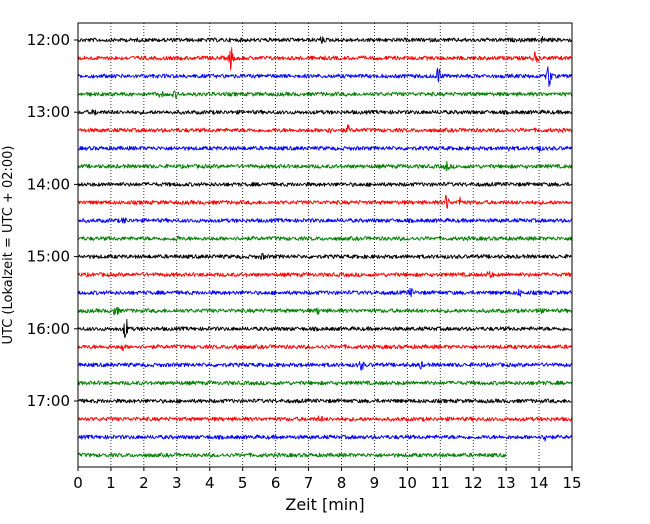  Describe the element at coordinates (243, 483) in the screenshot. I see `x-tick-label: 5` at that location.